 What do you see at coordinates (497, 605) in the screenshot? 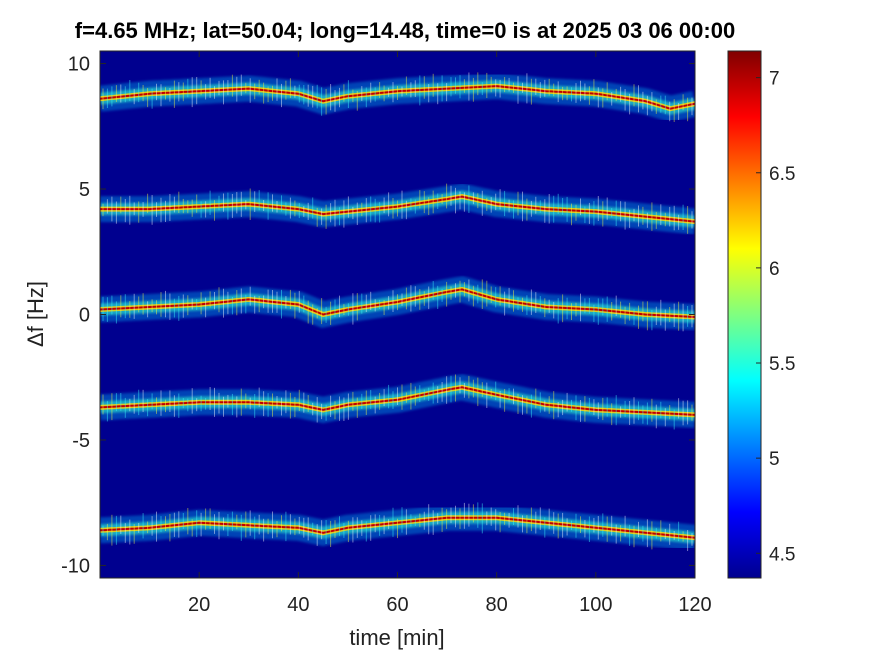
I see `x-tick-label: 80` at bounding box center [497, 605].